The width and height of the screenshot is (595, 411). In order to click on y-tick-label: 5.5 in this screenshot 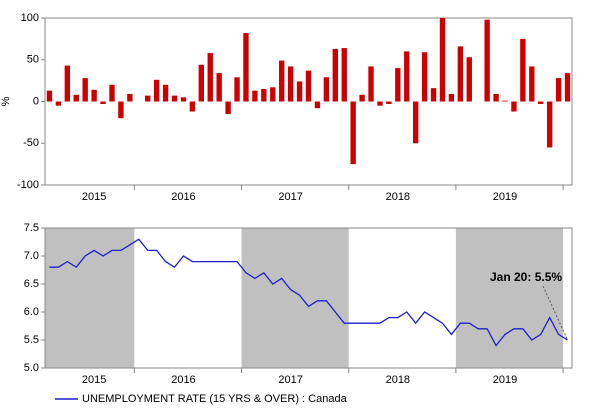, I will do `click(31, 340)`.